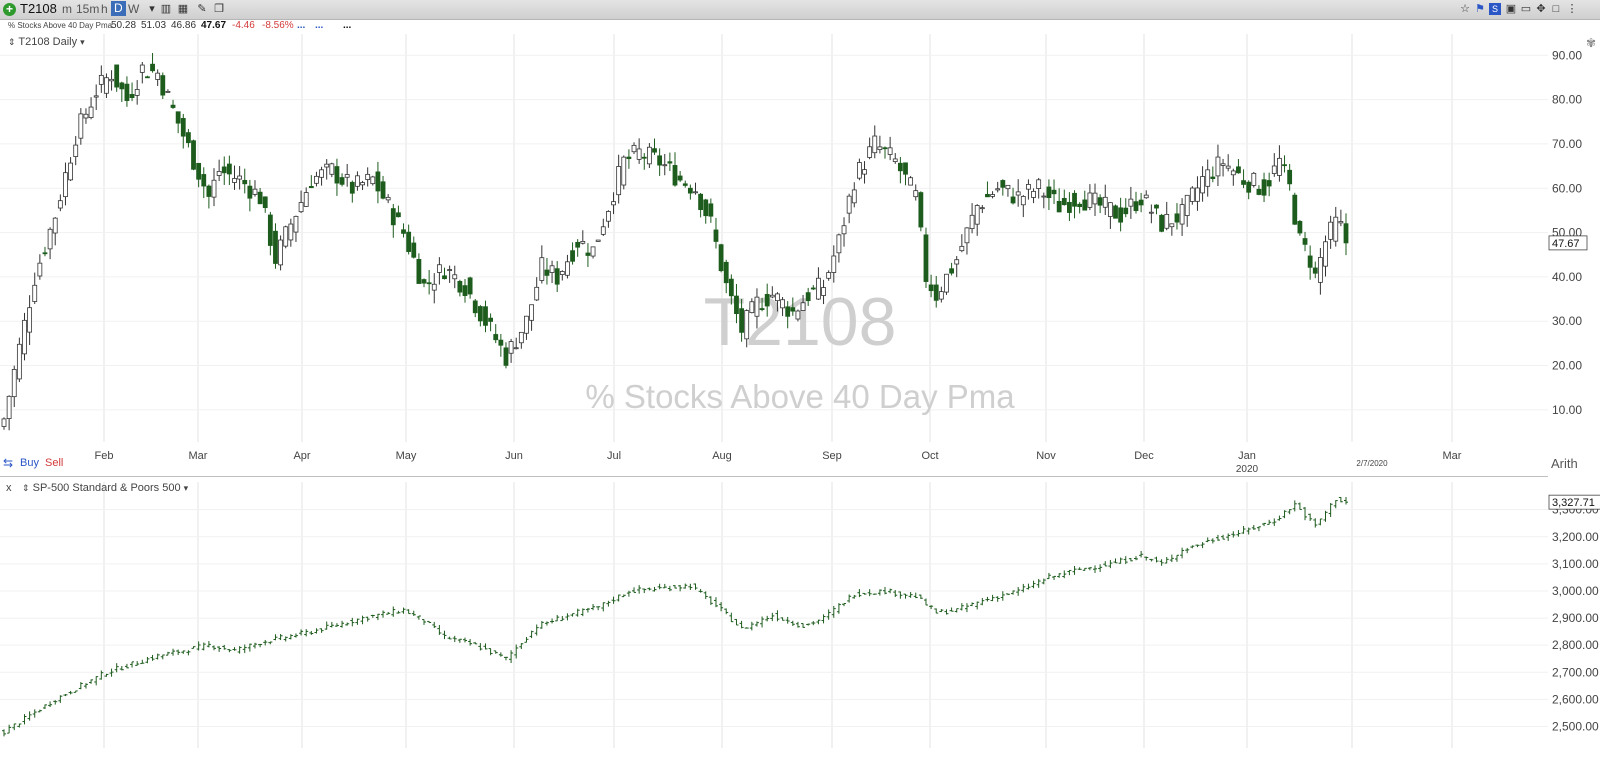 This screenshot has height=758, width=1600. Describe the element at coordinates (166, 9) in the screenshot. I see `bar-chart-icon: ▥` at that location.